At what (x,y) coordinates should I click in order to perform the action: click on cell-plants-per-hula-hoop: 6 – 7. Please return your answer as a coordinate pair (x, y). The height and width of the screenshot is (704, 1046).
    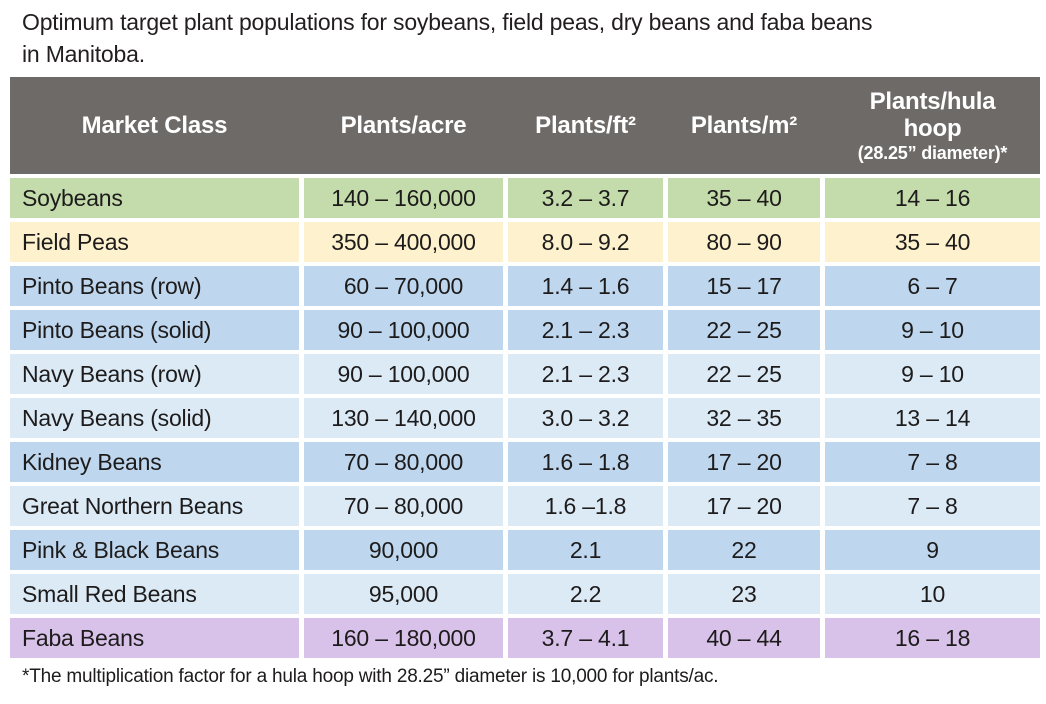
    Looking at the image, I should click on (932, 286).